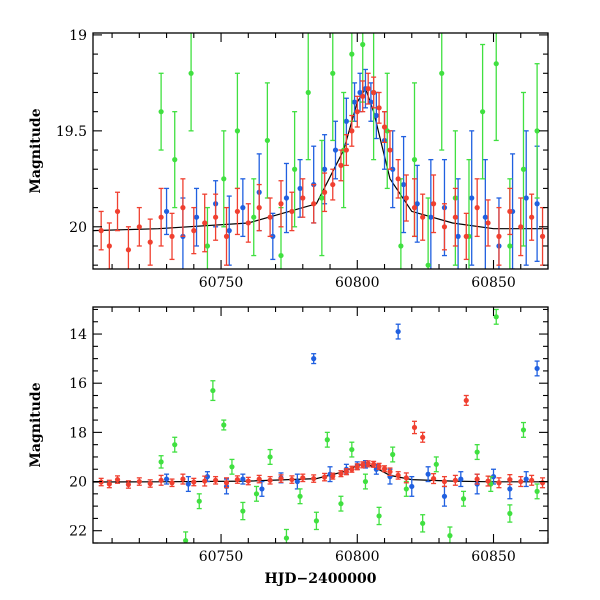 The image size is (600, 600). Describe the element at coordinates (78, 36) in the screenshot. I see `y-tick-label: 19` at that location.